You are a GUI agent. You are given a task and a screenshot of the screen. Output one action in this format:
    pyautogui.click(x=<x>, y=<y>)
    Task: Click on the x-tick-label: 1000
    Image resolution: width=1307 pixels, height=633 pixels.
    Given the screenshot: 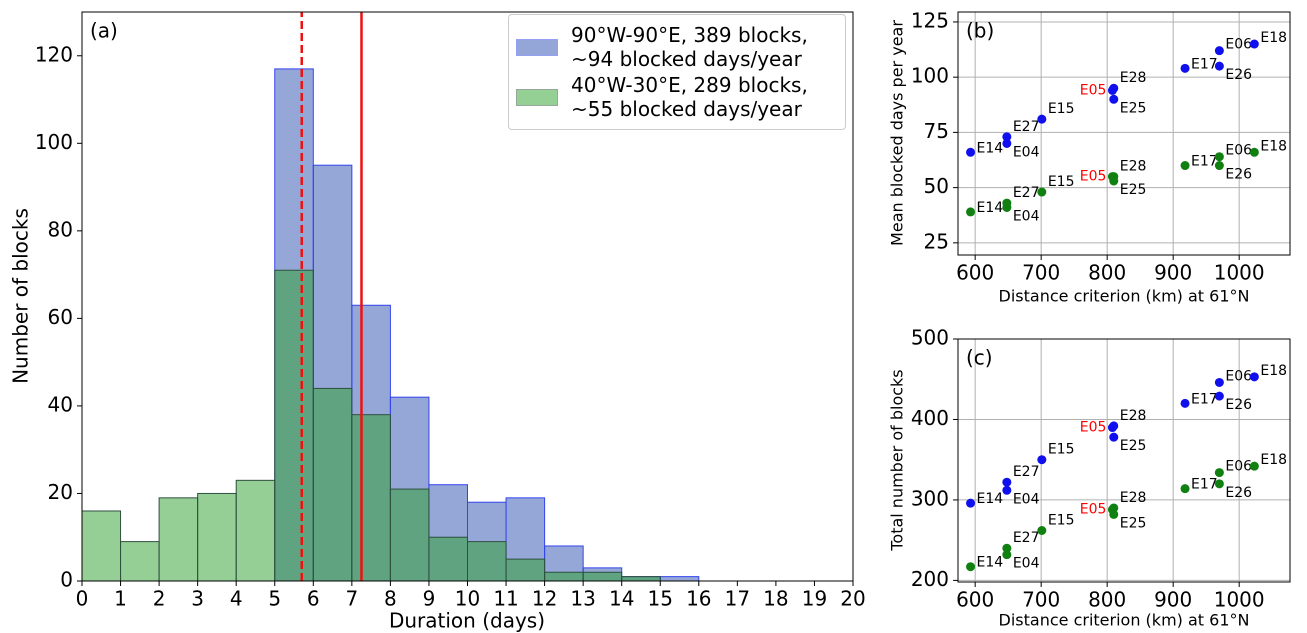 What is the action you would take?
    pyautogui.click(x=1239, y=600)
    